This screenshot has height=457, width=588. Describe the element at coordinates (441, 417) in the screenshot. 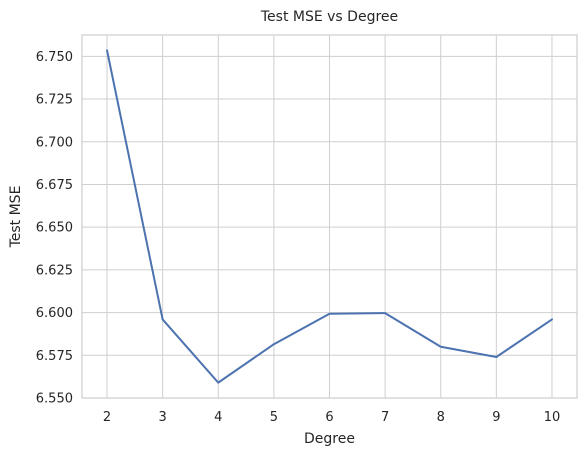

I see `x-tick-label: 8` at that location.